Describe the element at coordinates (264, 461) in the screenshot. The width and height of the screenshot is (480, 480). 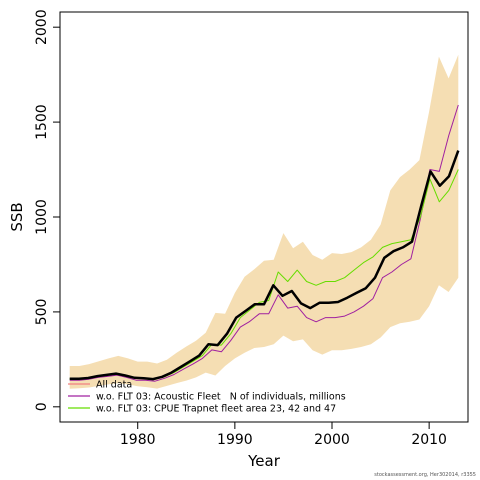
I see `x-axis-label: Year` at that location.